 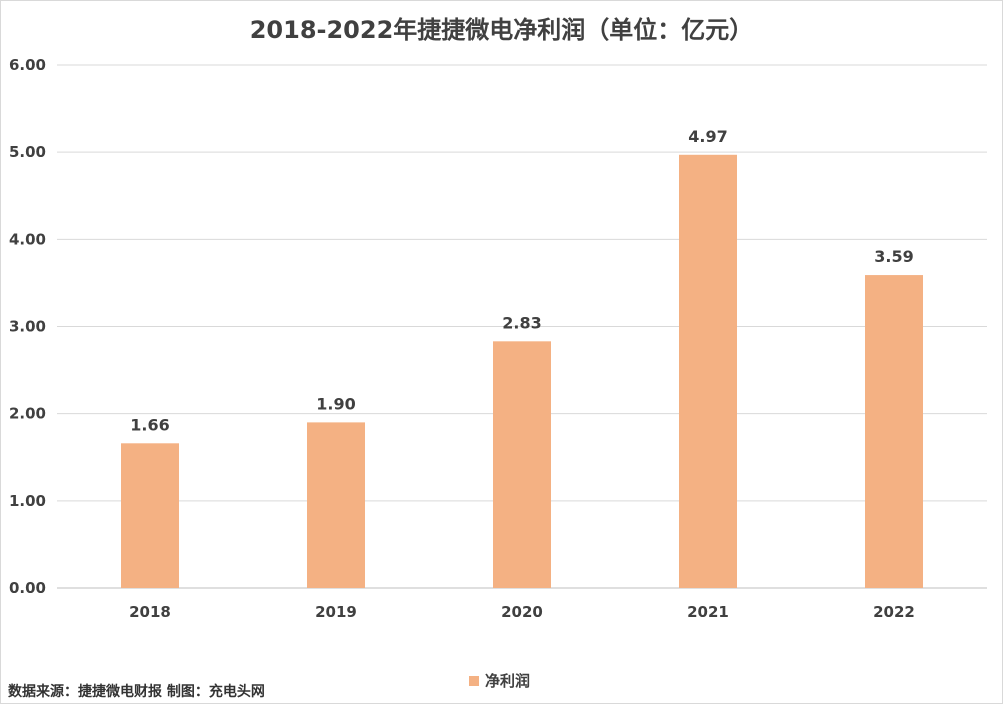 I want to click on chart-title: 2018-2022年捷捷微电净利润（单位：亿元）, so click(x=501, y=30).